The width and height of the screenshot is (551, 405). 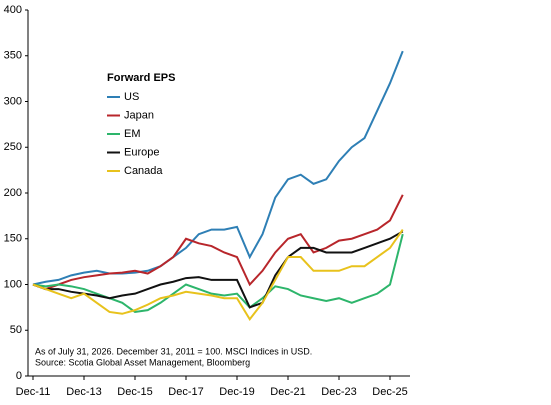 What do you see at coordinates (134, 392) in the screenshot?
I see `x-tick-label: Dec-15` at bounding box center [134, 392].